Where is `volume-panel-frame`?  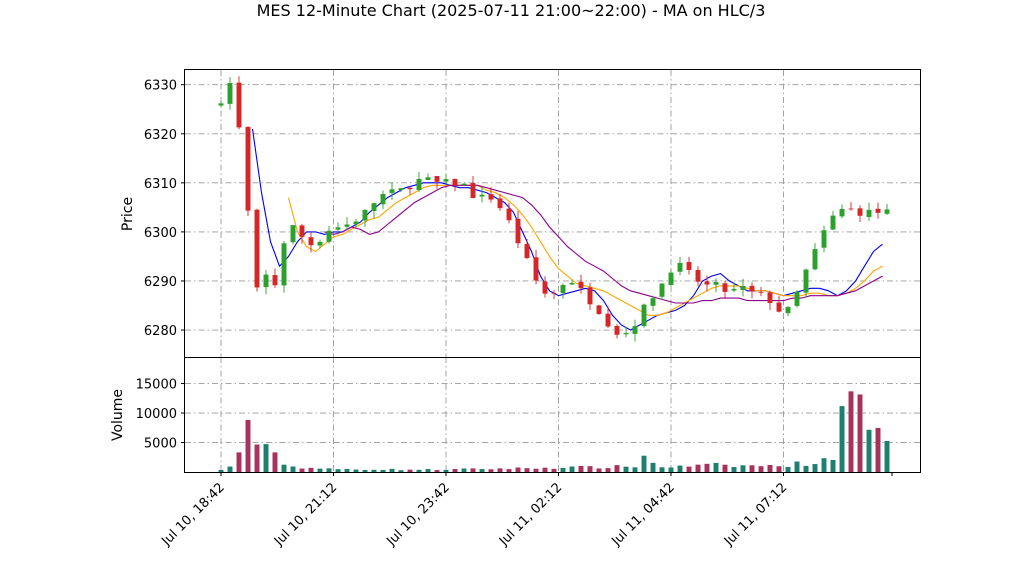 volume-panel-frame is located at coordinates (552, 415).